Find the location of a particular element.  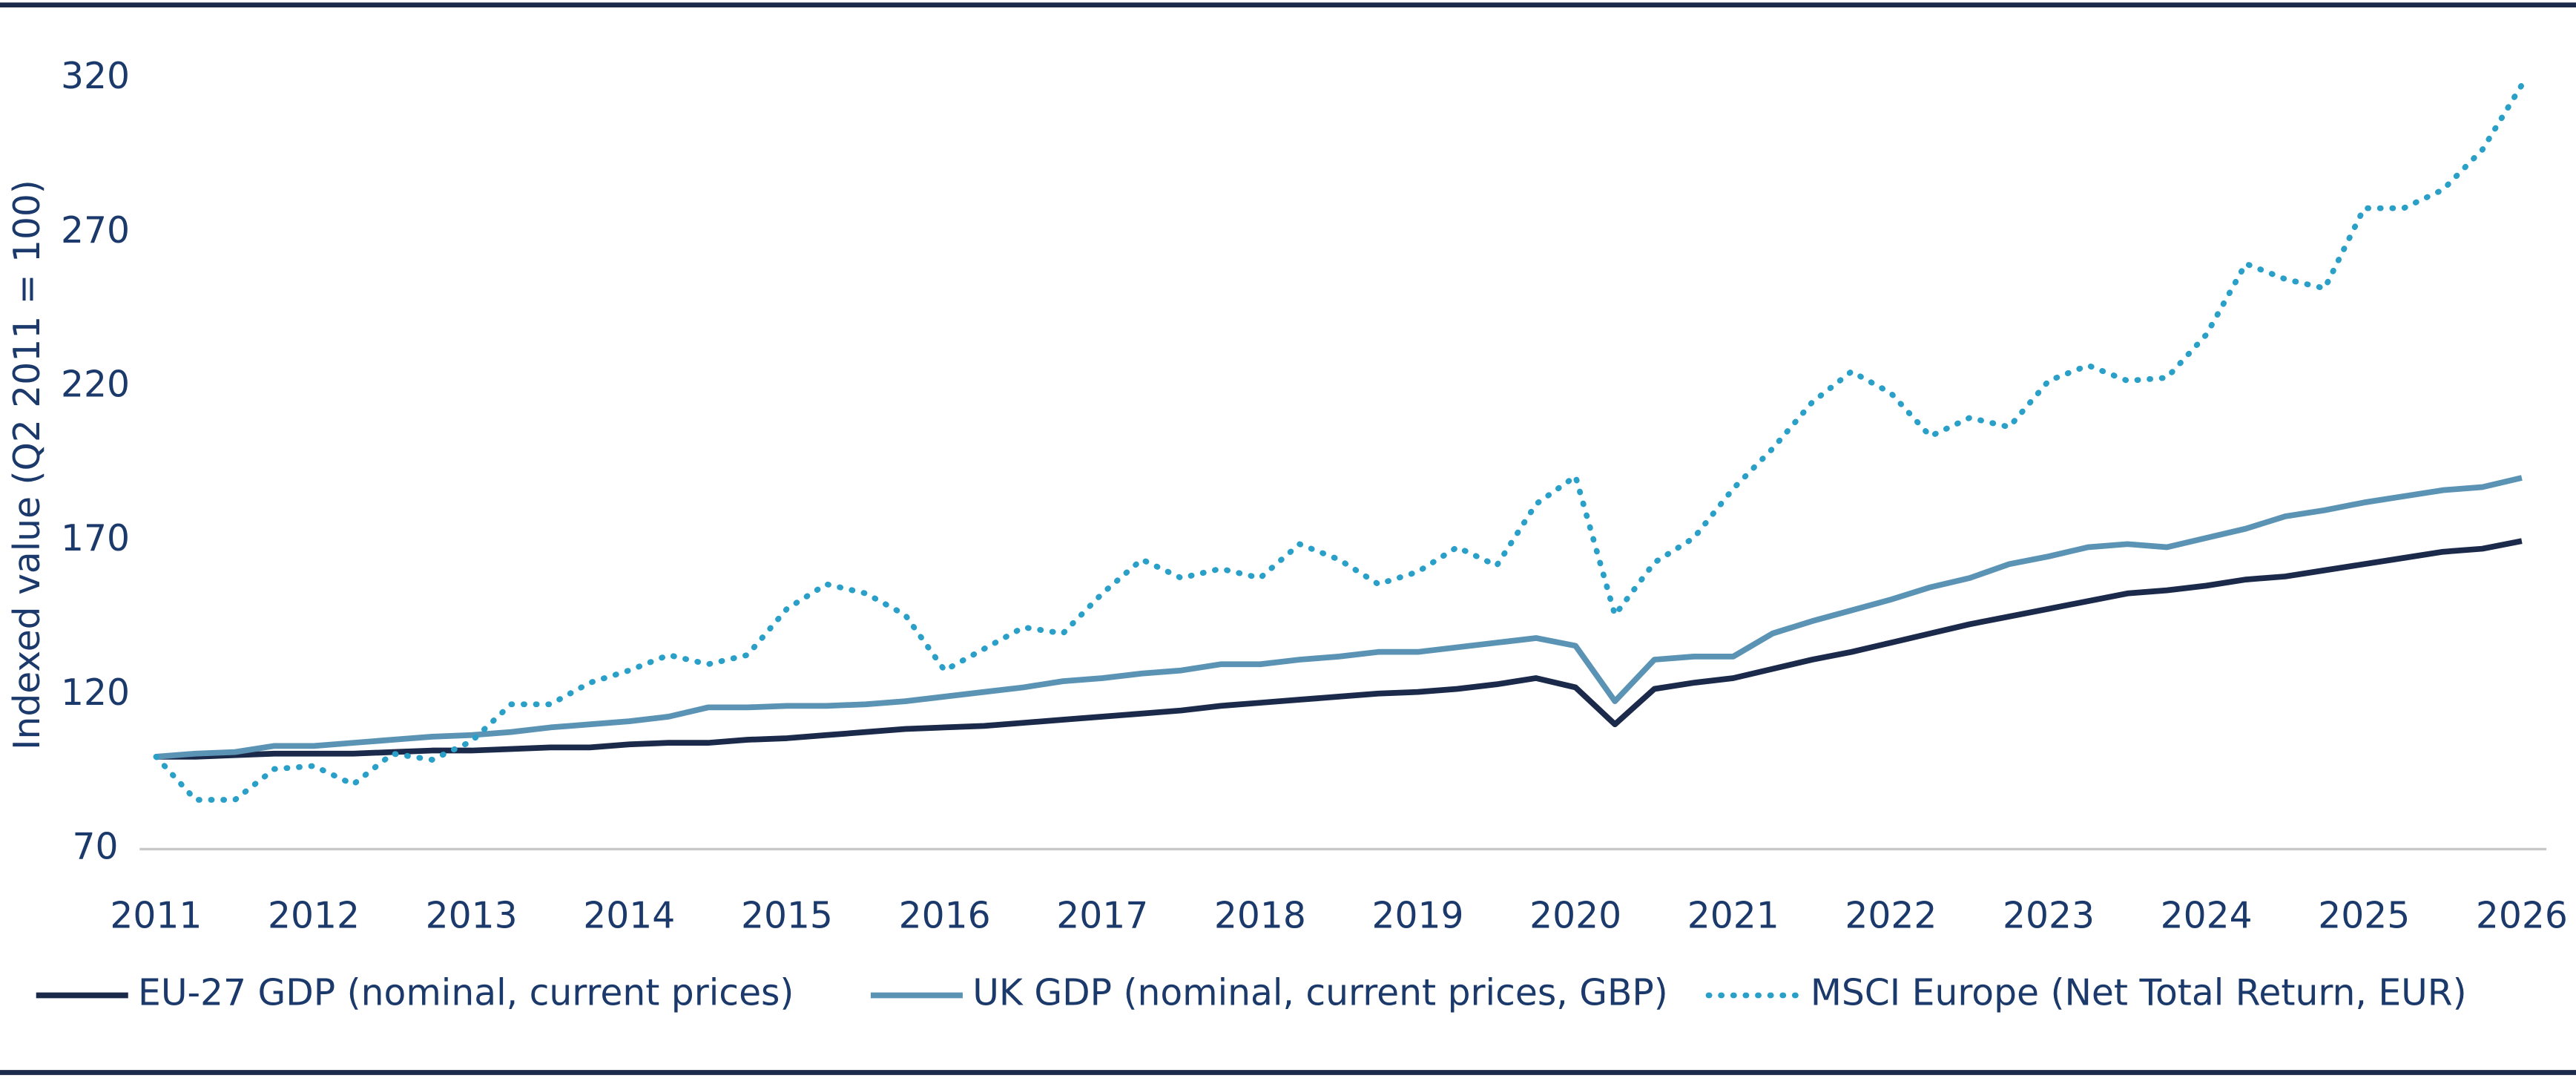

legend-label: MSCI Europe (Net Total Return, EUR) is located at coordinates (2139, 993).